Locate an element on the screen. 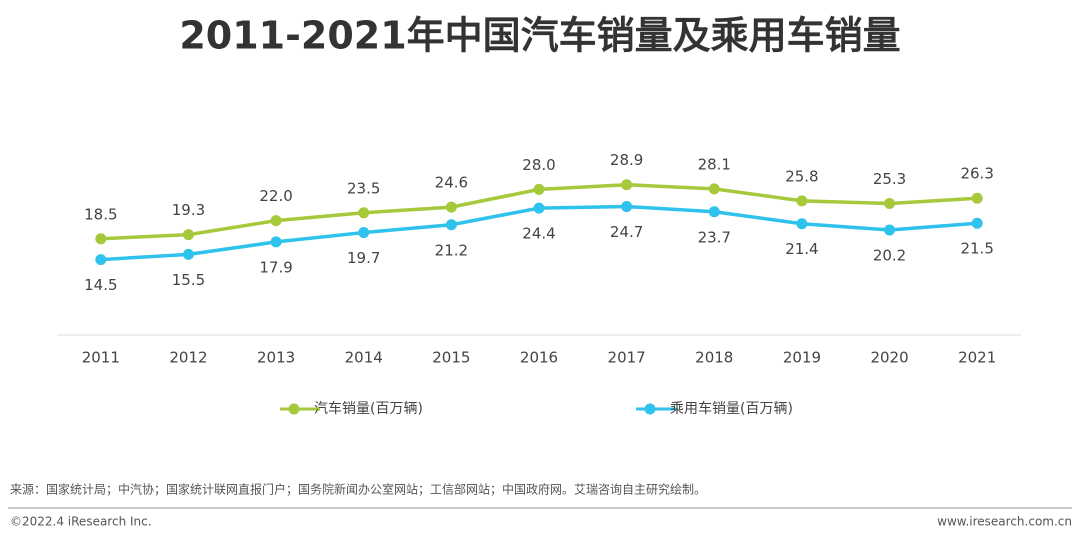  data-label: 23.7 is located at coordinates (714, 237).